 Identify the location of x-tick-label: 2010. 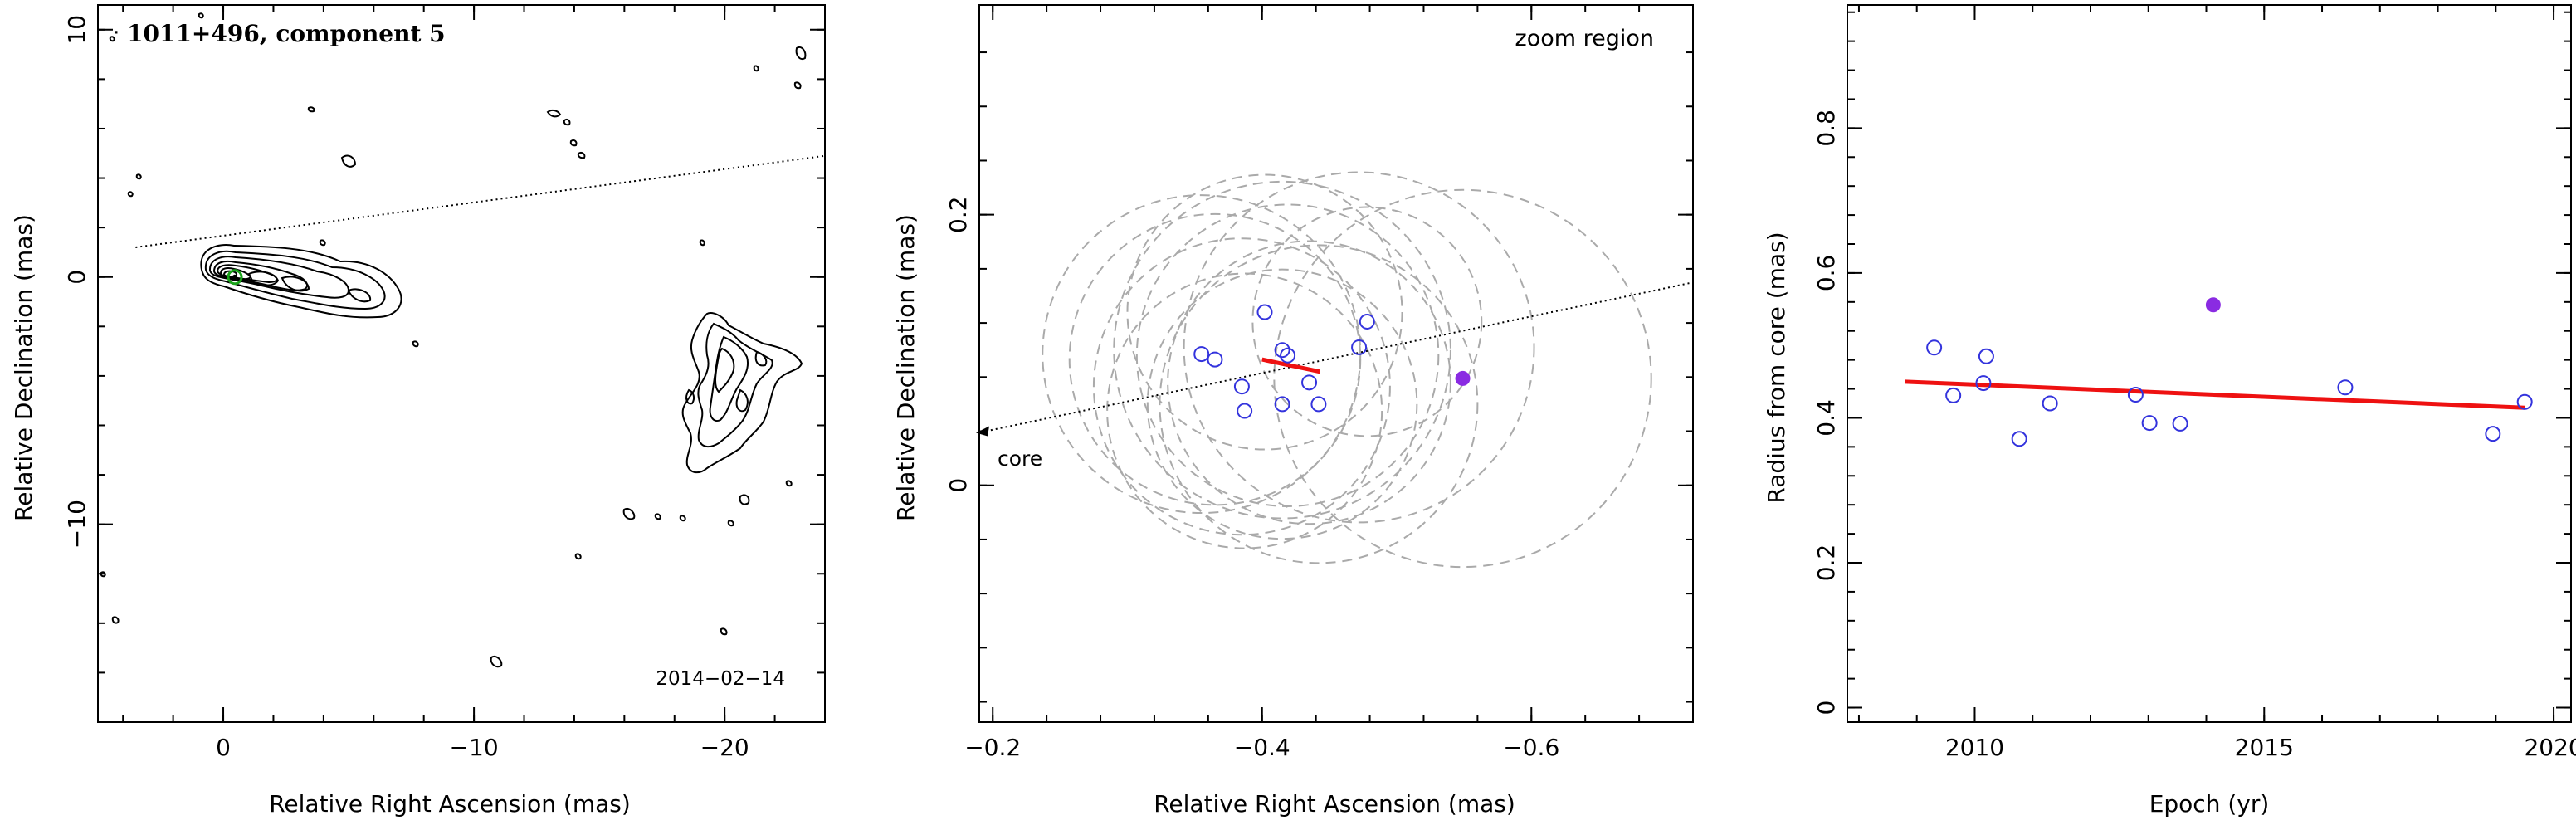
(1974, 747).